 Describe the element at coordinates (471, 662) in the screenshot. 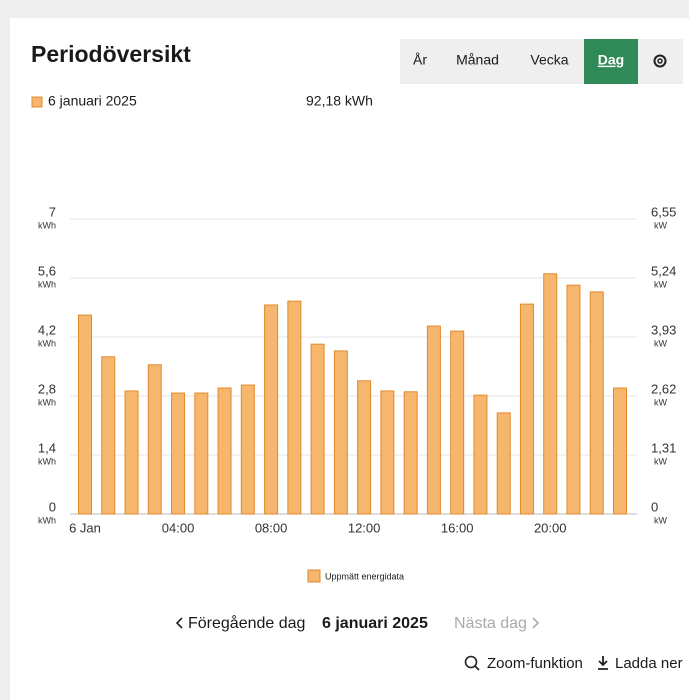

I see `zoom-icon` at that location.